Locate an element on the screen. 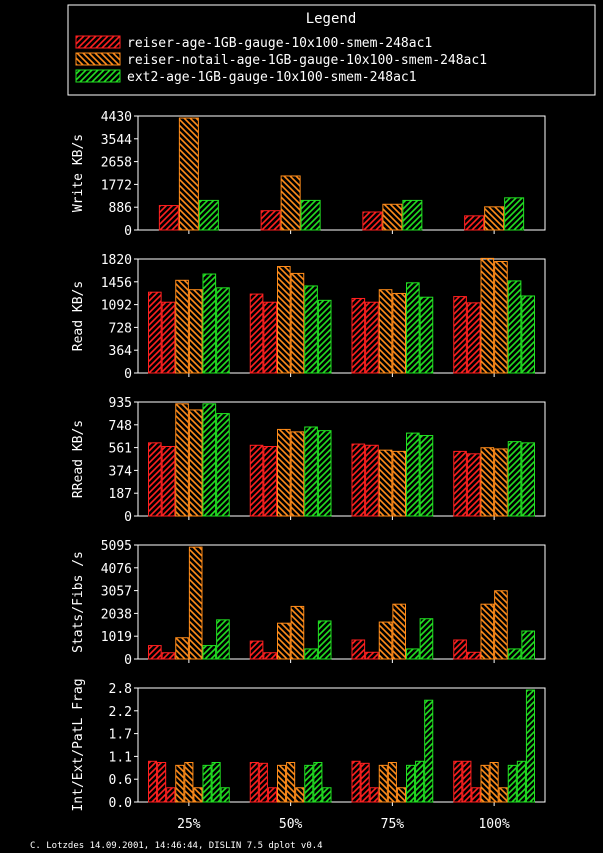 This screenshot has height=853, width=603. panel: 0 364 728 1092 1456 1820 Read KB/s is located at coordinates (308, 317).